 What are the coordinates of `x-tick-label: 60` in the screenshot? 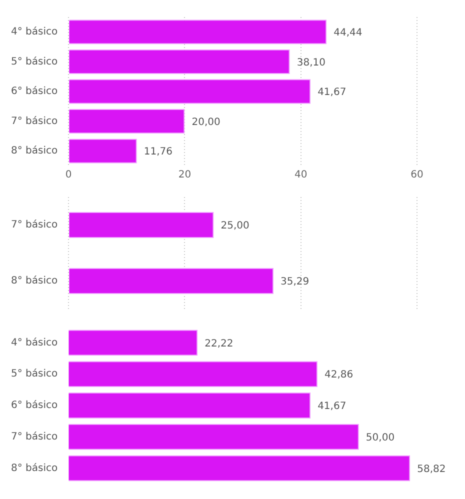 It's located at (417, 175).